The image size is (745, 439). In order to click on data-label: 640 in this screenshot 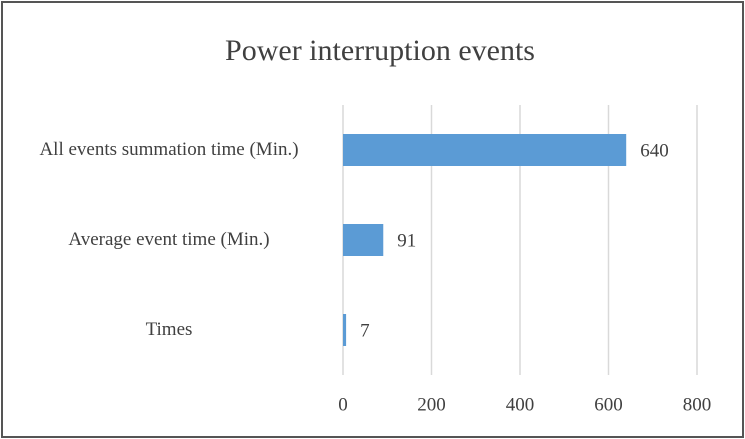, I will do `click(654, 150)`.